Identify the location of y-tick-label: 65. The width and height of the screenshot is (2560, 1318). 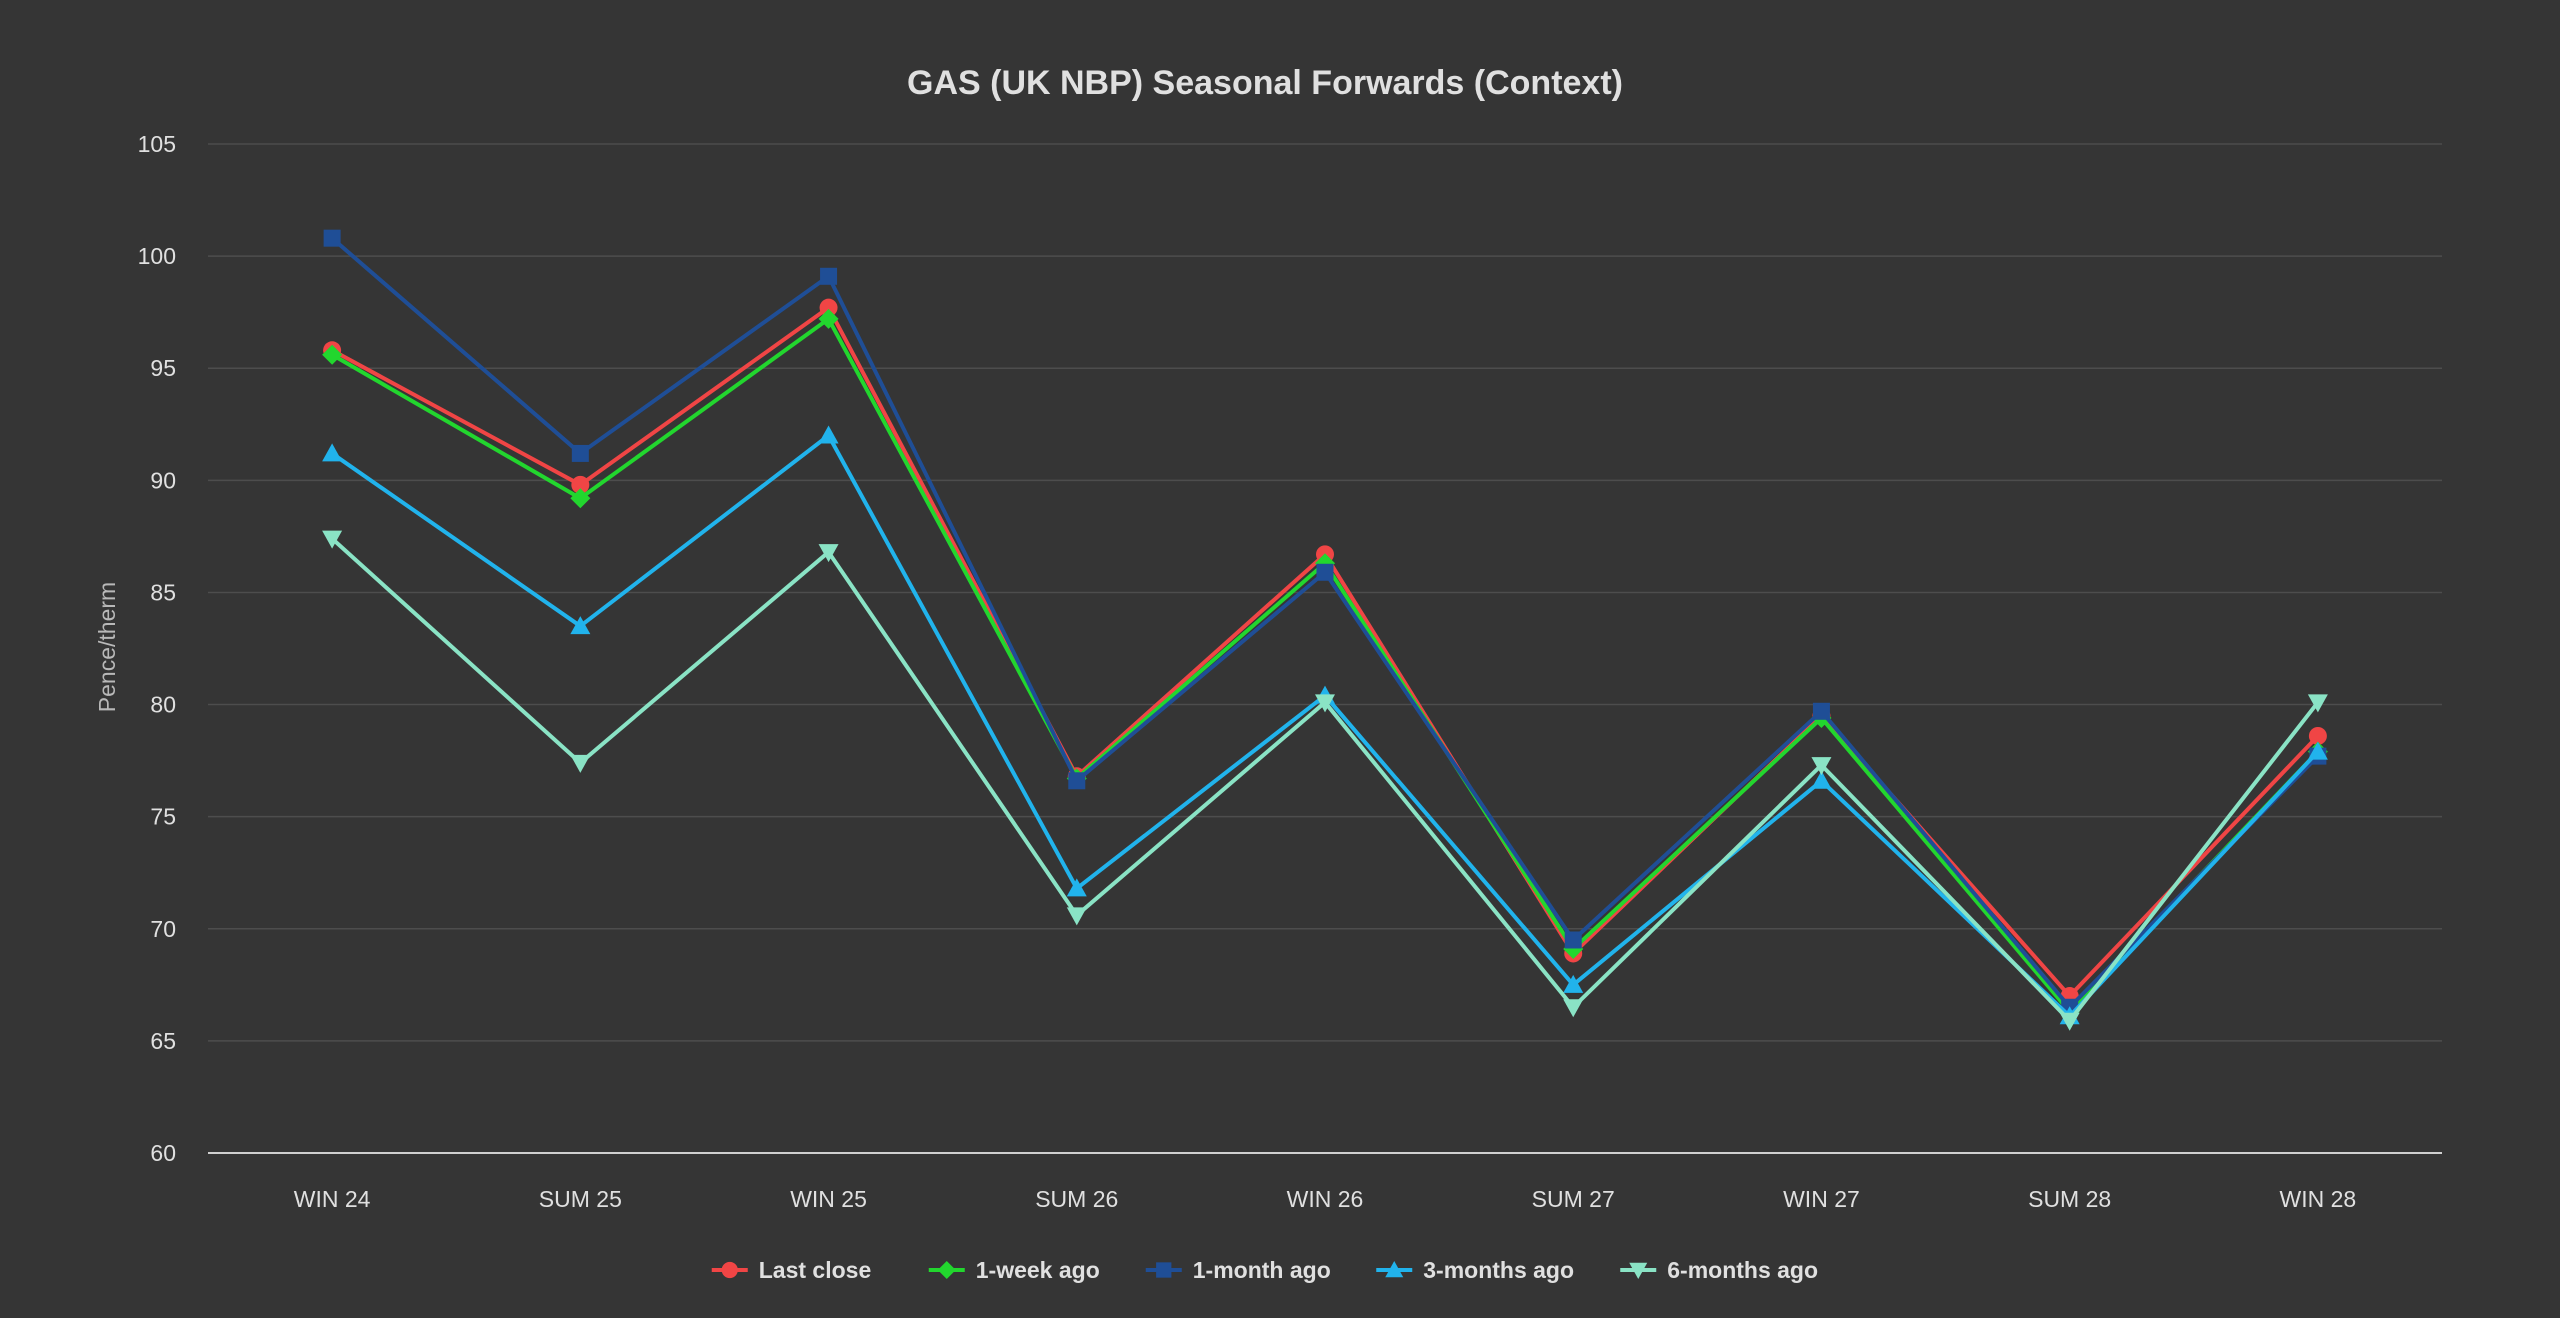
(163, 1041).